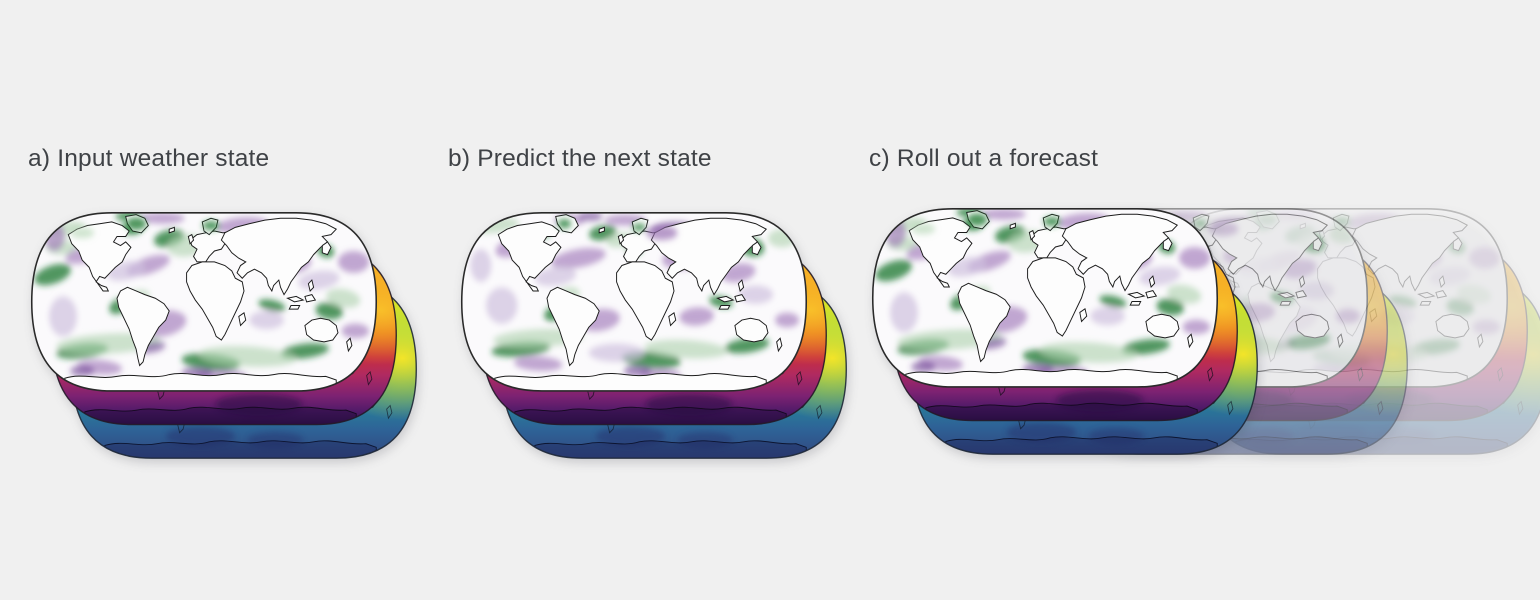  Describe the element at coordinates (984, 158) in the screenshot. I see `panel-c-label: c) Roll out a forecast` at that location.